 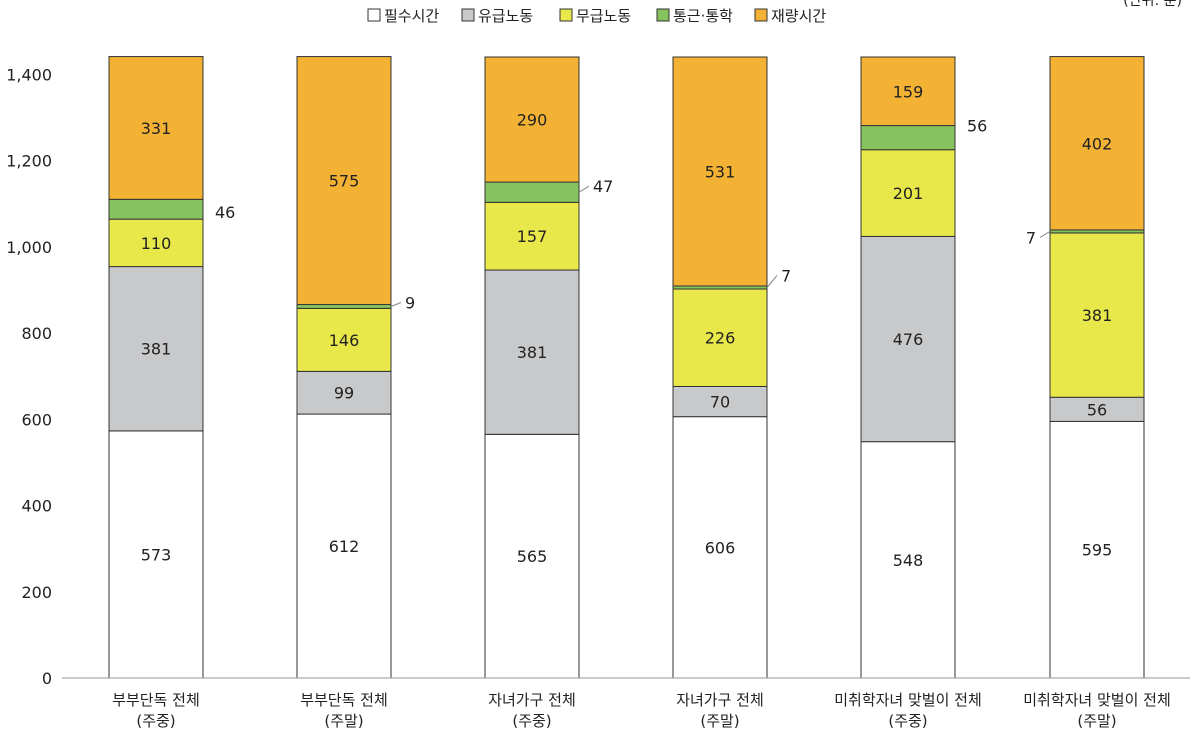 What do you see at coordinates (225, 212) in the screenshot?
I see `data-label: 46` at bounding box center [225, 212].